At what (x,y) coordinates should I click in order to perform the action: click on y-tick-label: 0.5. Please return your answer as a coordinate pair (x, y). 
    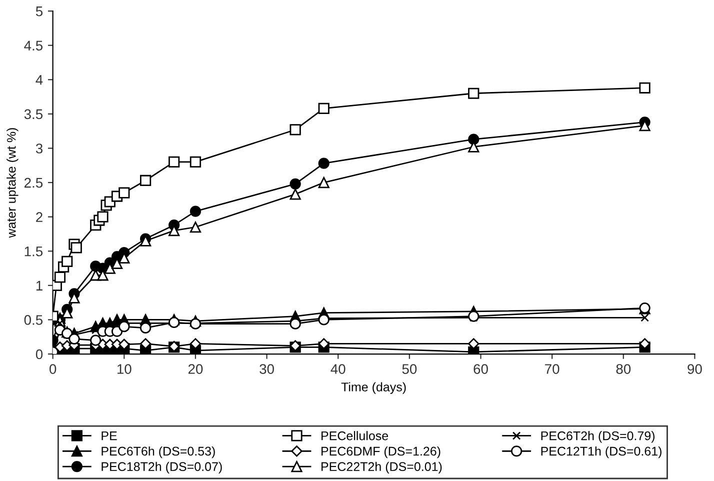
    Looking at the image, I should click on (33, 320).